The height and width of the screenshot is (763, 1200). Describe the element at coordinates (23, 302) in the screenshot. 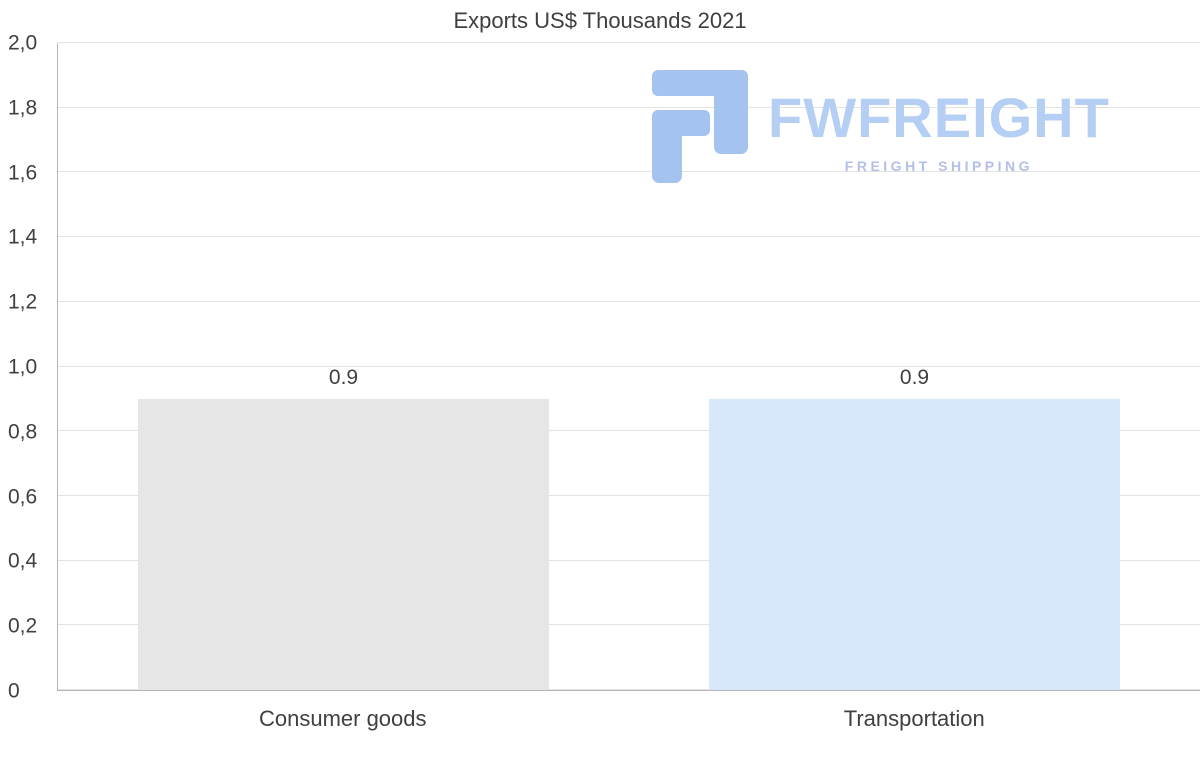

I see `y-tick-label: 1,2` at that location.